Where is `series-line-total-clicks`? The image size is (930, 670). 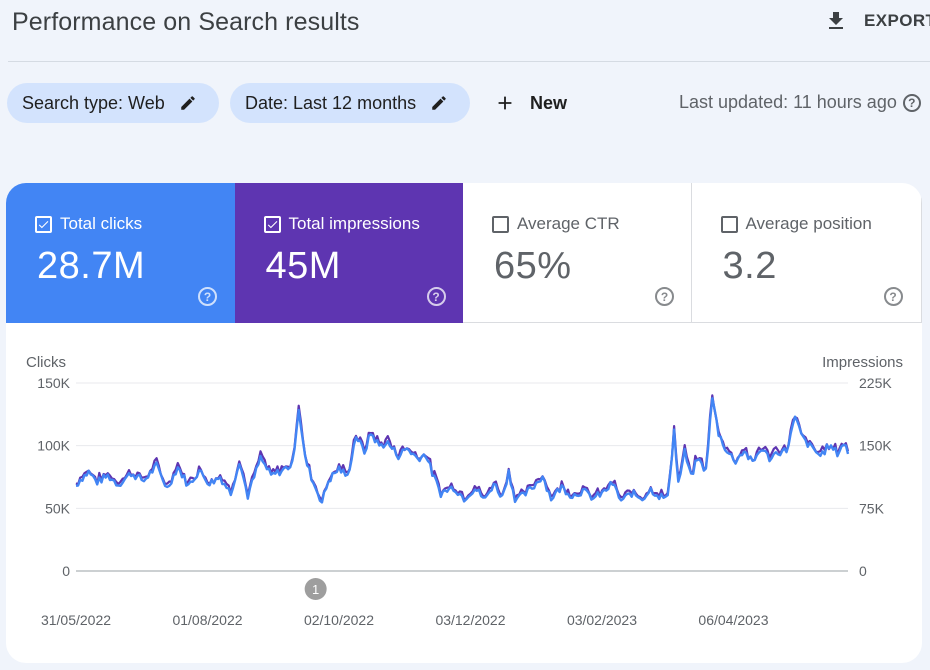 series-line-total-clicks is located at coordinates (462, 450).